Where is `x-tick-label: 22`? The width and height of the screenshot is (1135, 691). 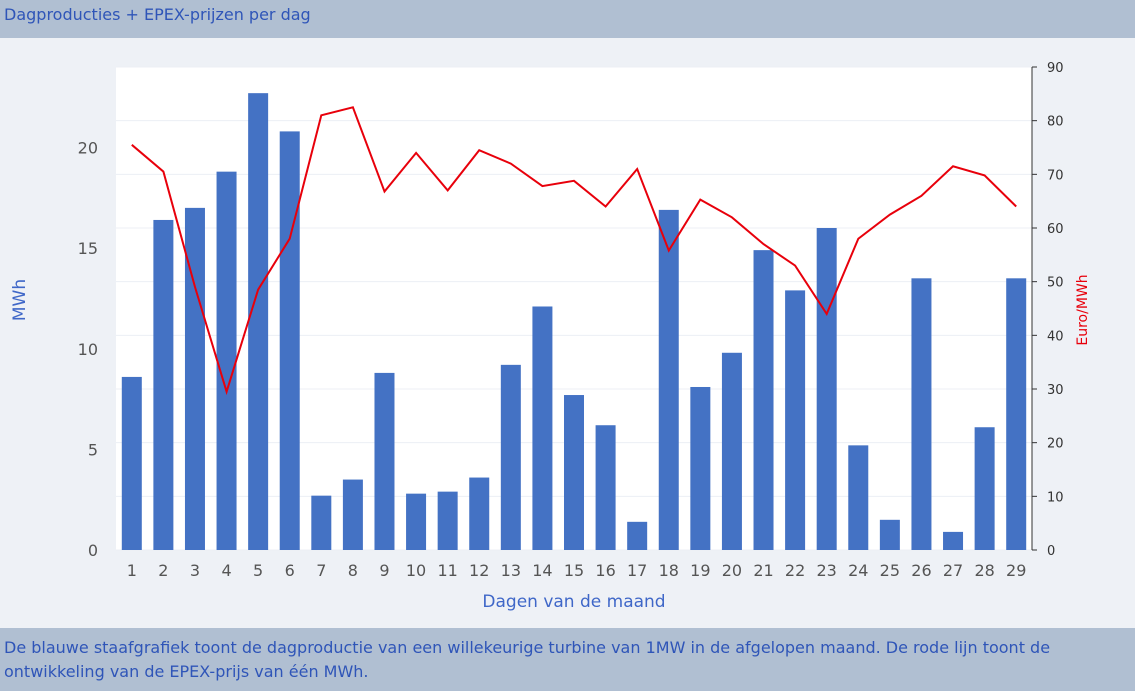 x-tick-label: 22 is located at coordinates (795, 570).